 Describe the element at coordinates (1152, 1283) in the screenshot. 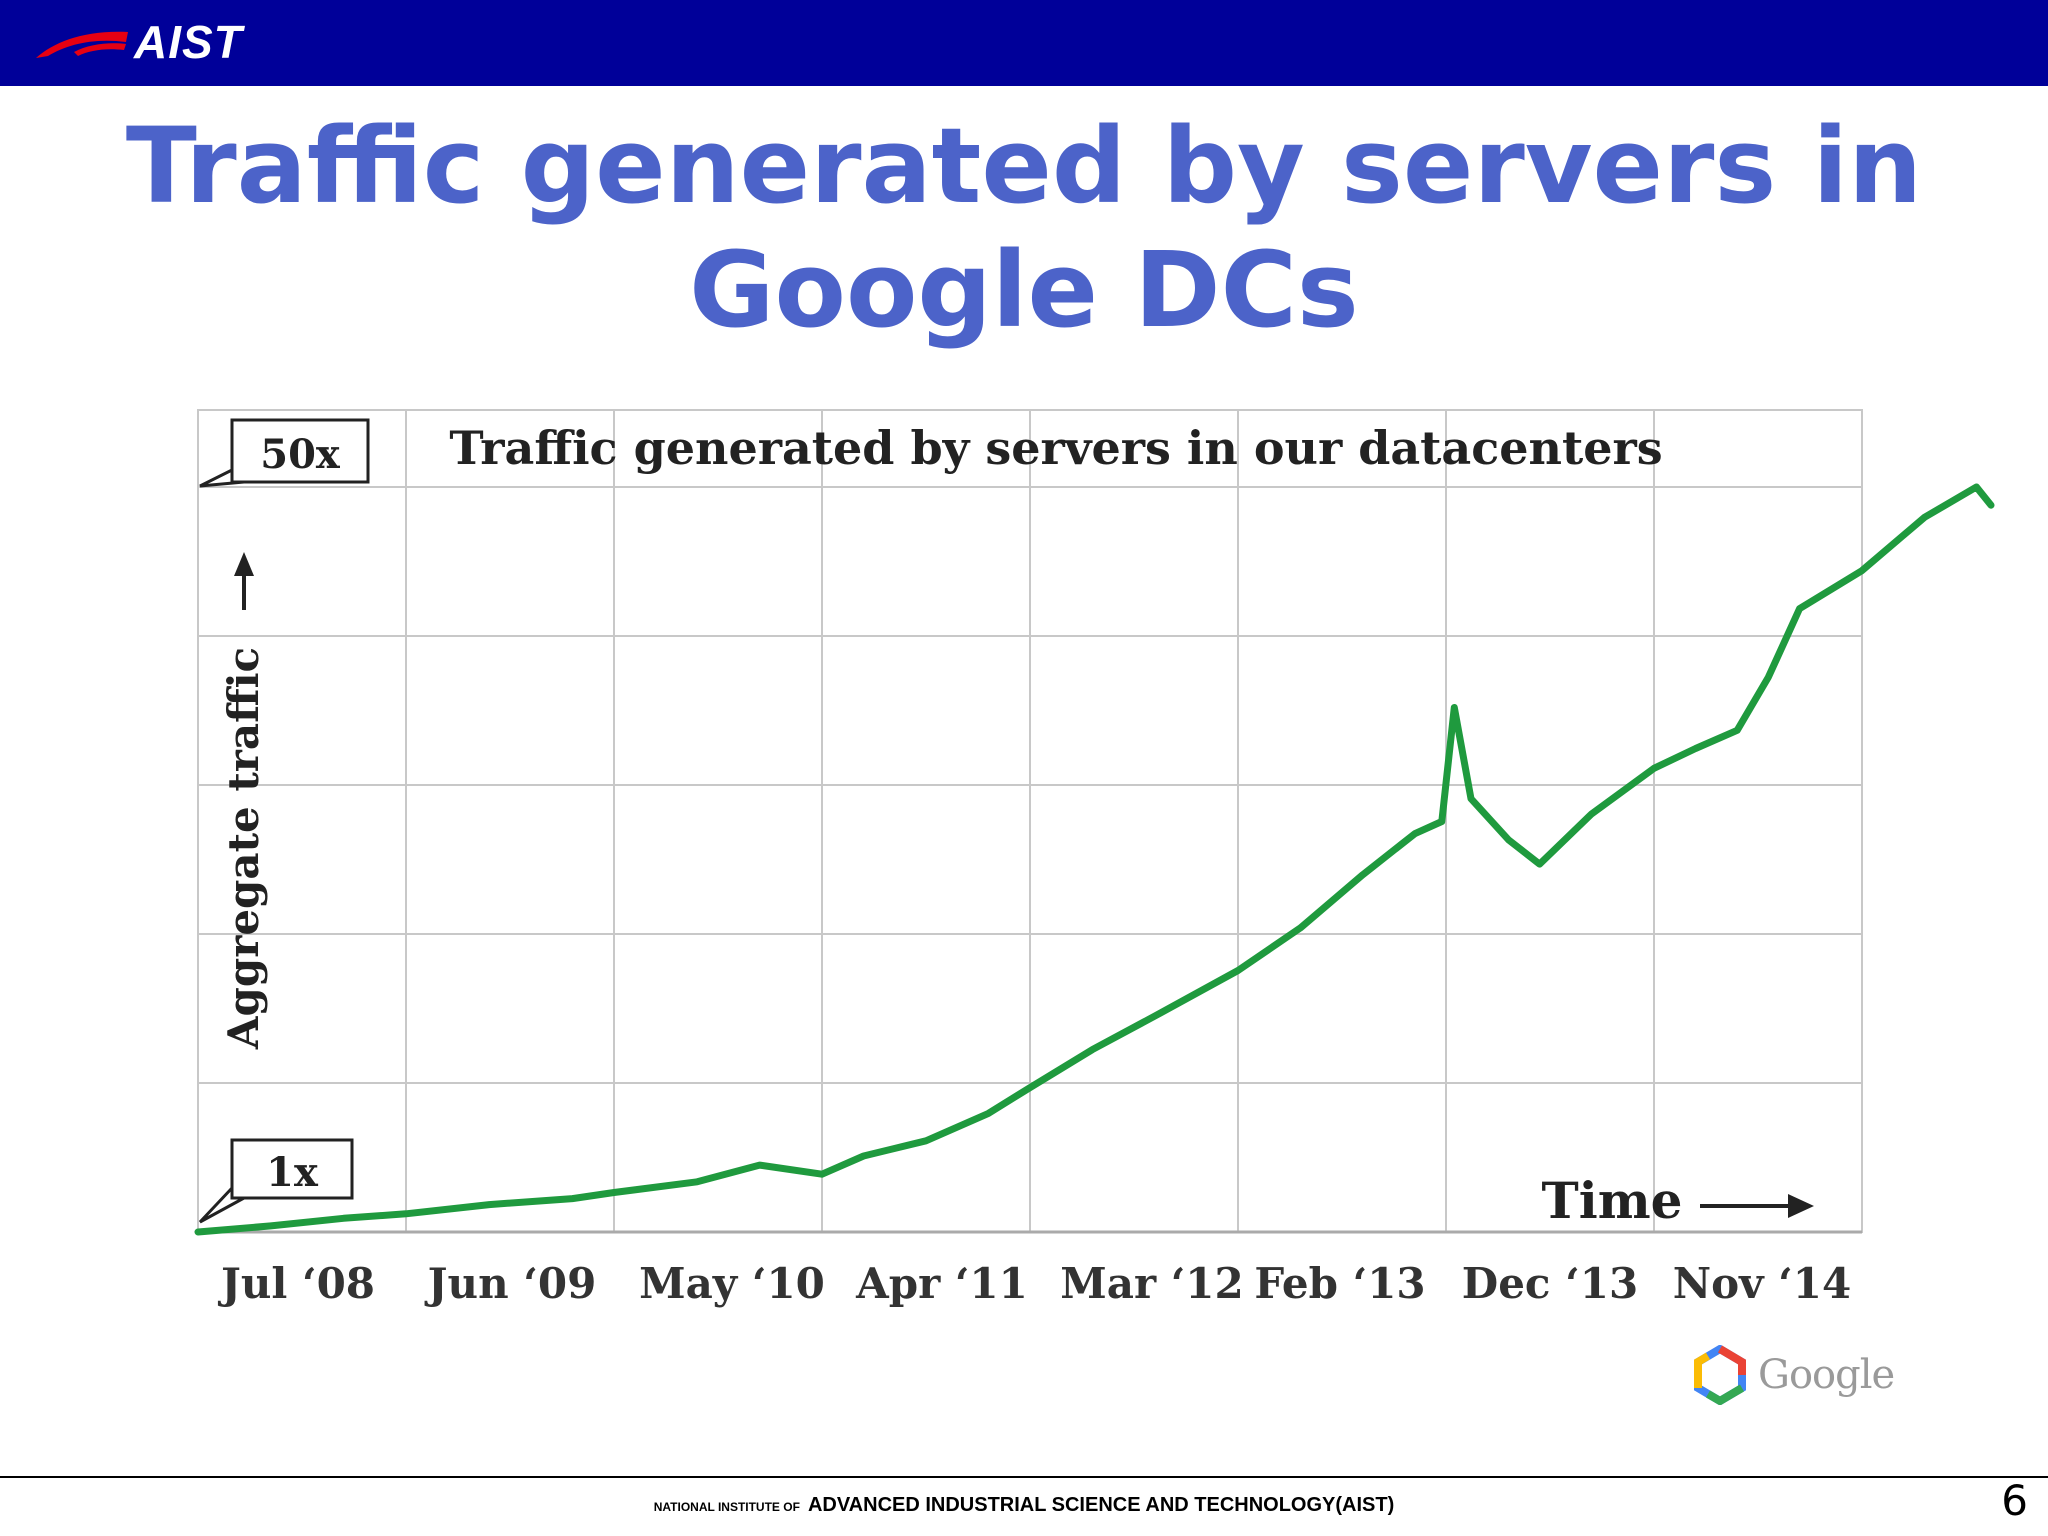

I see `x-tick-label: Mar ‘12` at that location.